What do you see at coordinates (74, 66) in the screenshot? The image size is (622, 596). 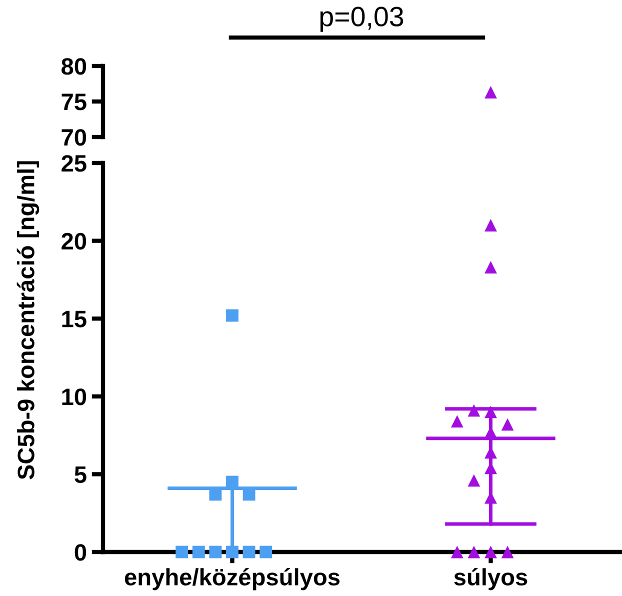 I see `y-tick-label: 80` at bounding box center [74, 66].